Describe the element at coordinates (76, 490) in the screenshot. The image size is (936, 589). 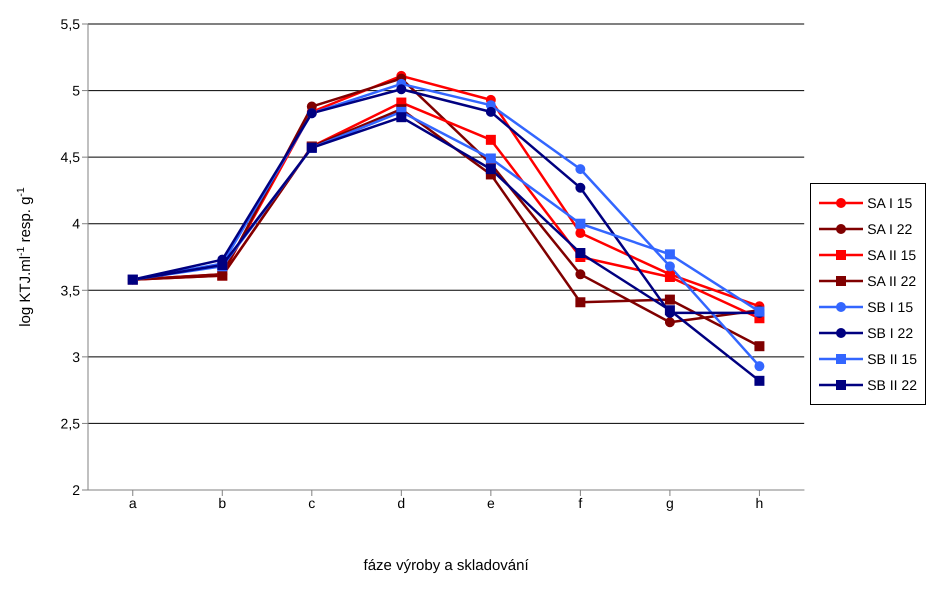
I see `y-tick-label: 2` at that location.